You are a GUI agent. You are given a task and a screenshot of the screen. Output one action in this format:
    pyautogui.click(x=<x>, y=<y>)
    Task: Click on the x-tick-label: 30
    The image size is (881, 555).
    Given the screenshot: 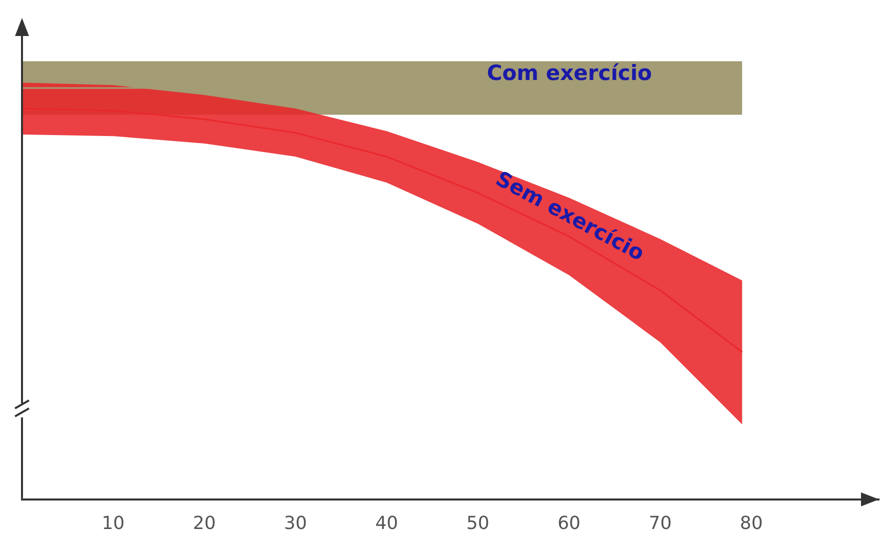 What is the action you would take?
    pyautogui.click(x=295, y=523)
    